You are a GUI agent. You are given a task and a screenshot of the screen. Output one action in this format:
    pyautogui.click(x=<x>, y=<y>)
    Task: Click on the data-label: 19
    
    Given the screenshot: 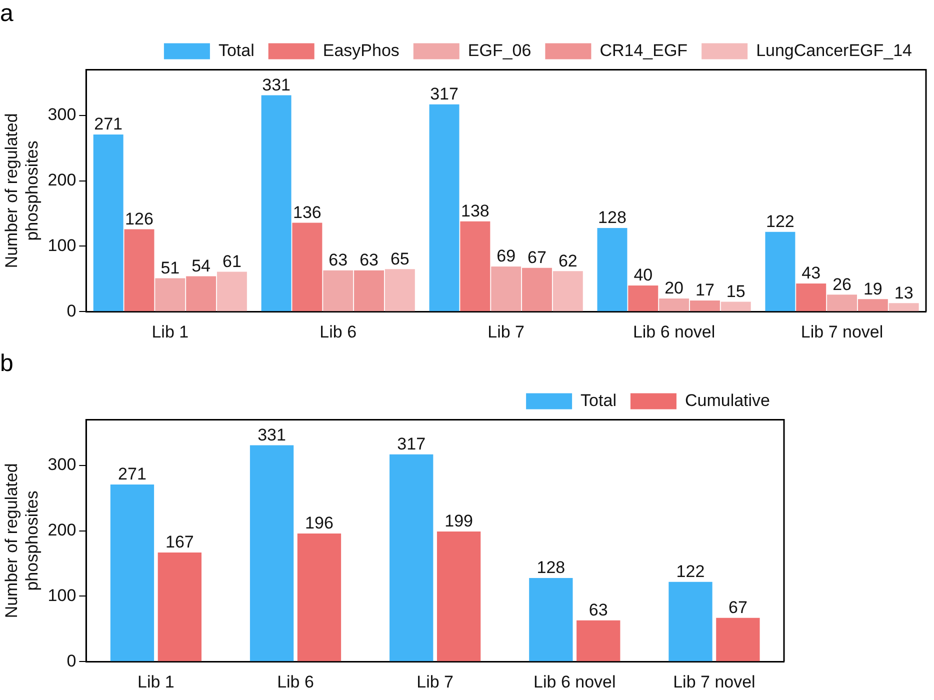 What is the action you would take?
    pyautogui.click(x=872, y=288)
    